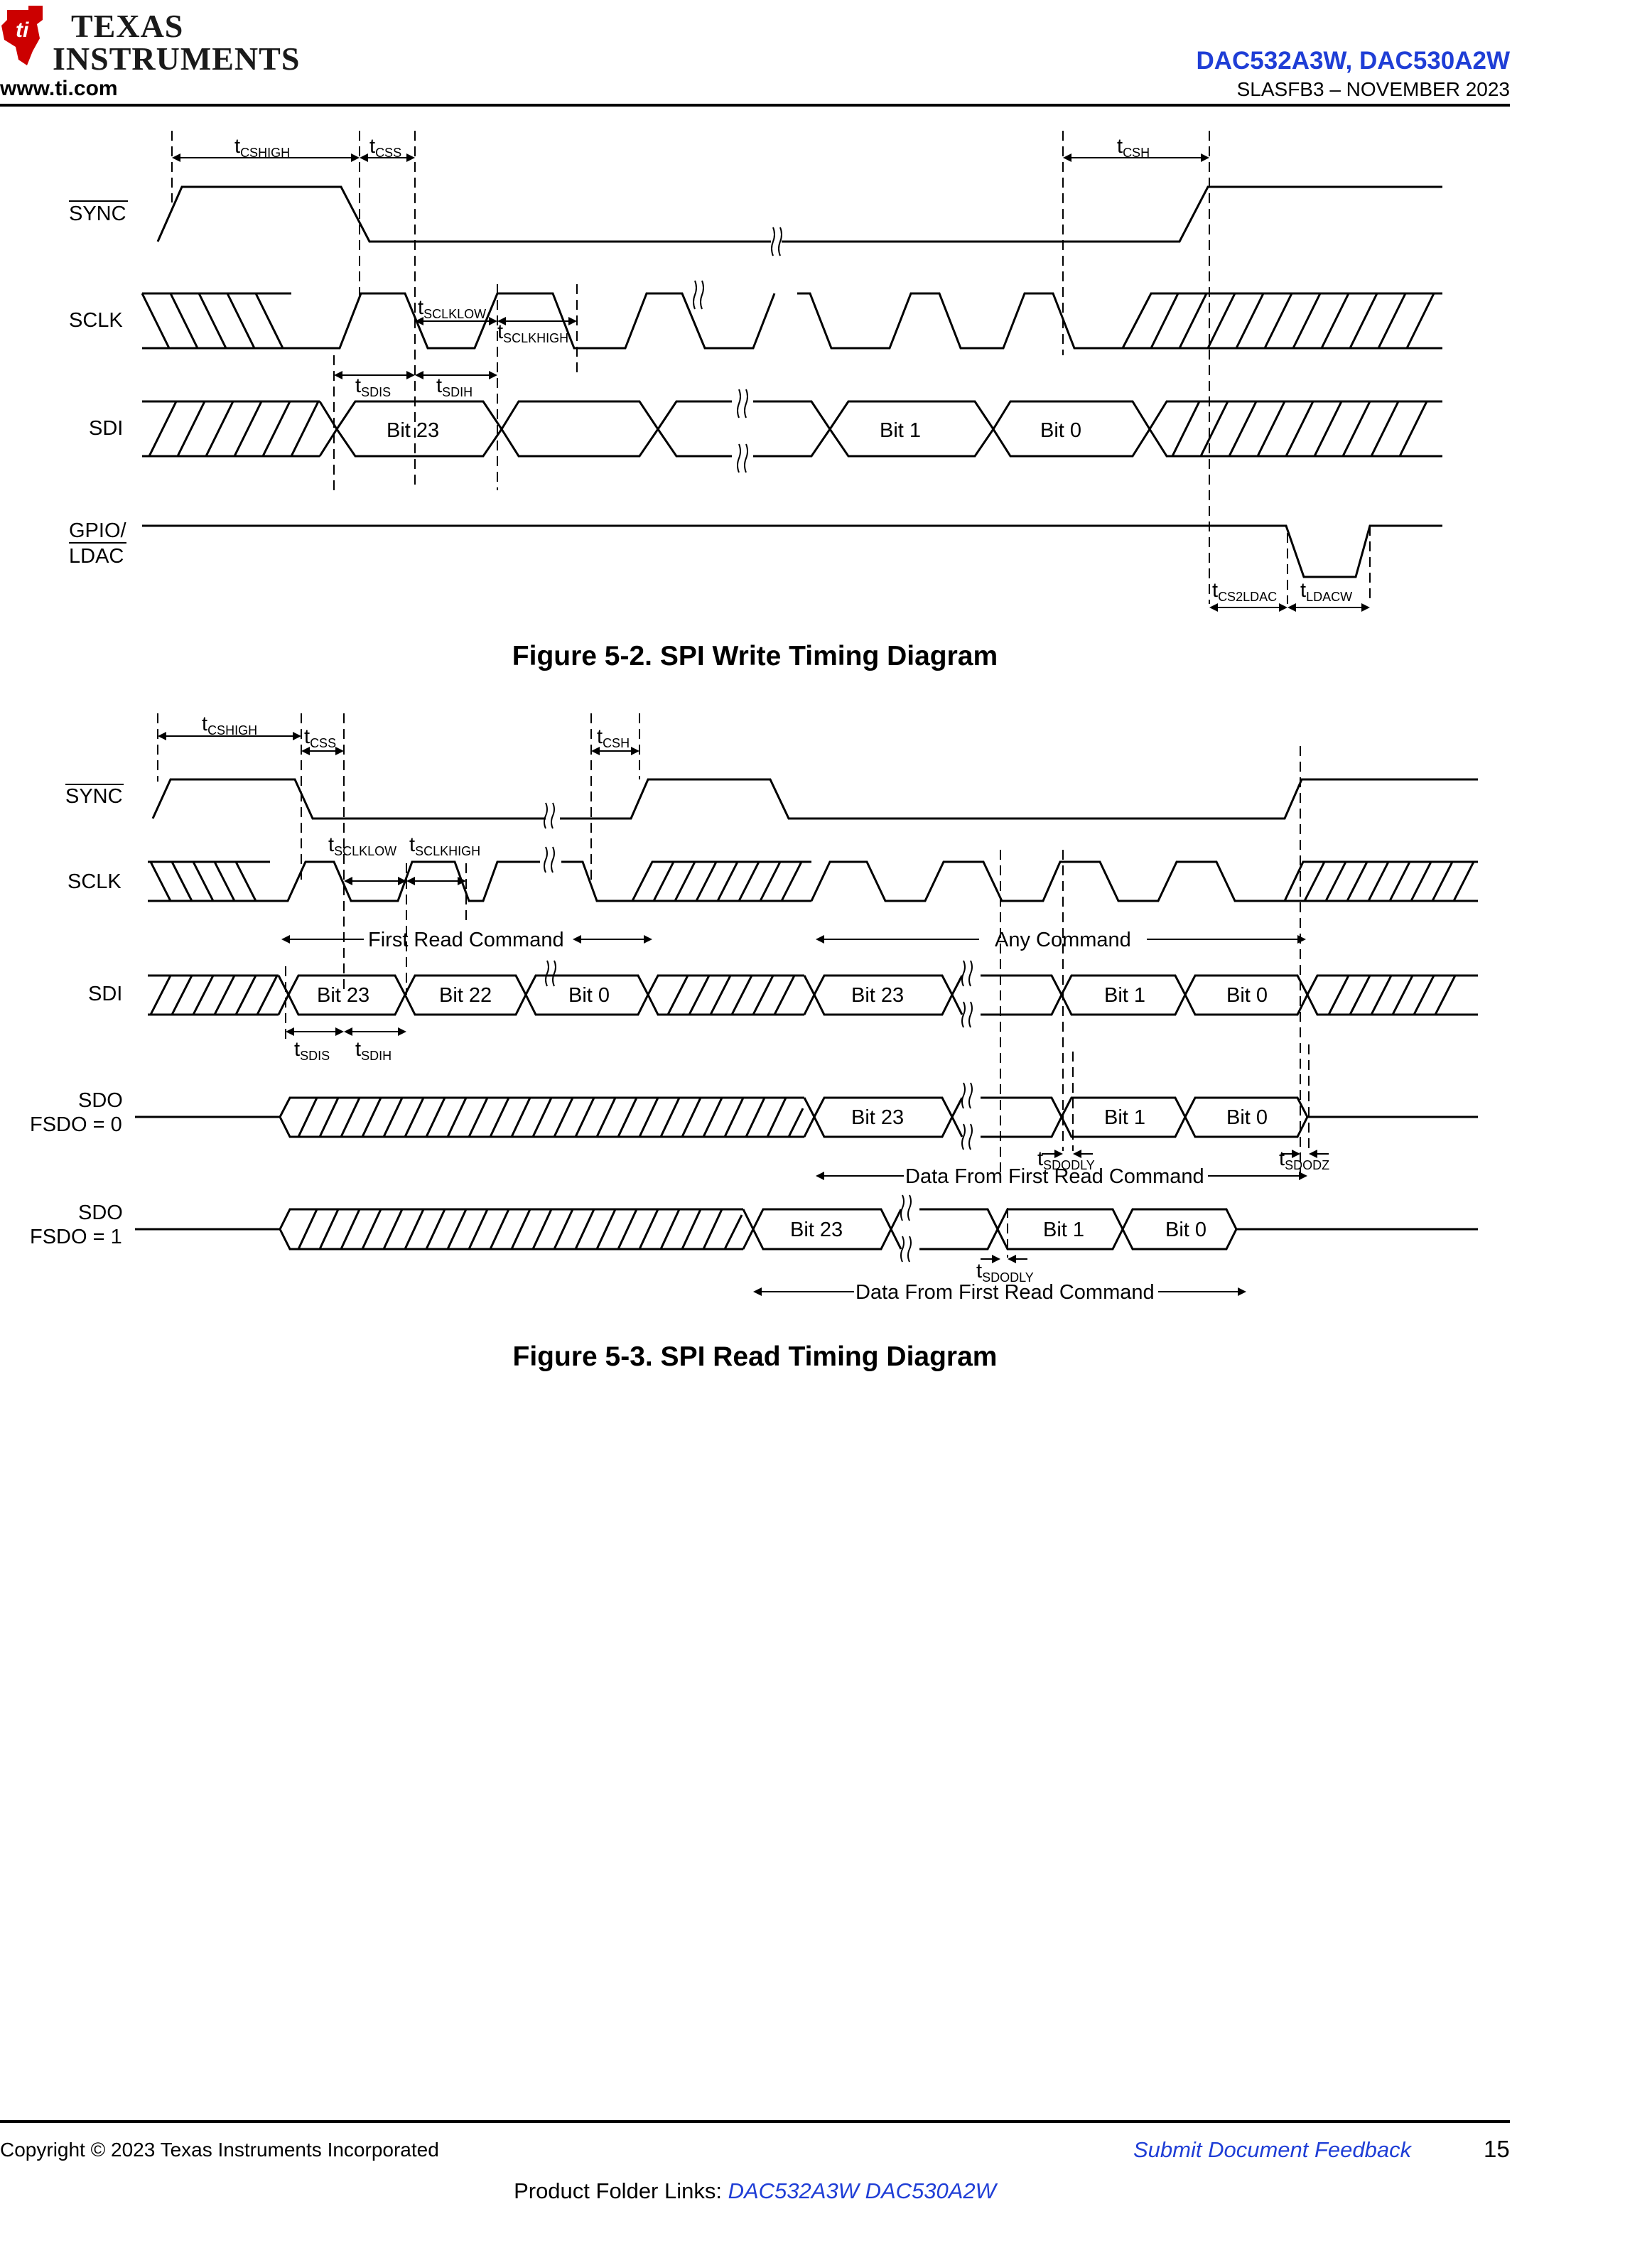 The height and width of the screenshot is (2258, 1652). Describe the element at coordinates (614, 738) in the screenshot. I see `read-t-csh-label: tCSH` at that location.